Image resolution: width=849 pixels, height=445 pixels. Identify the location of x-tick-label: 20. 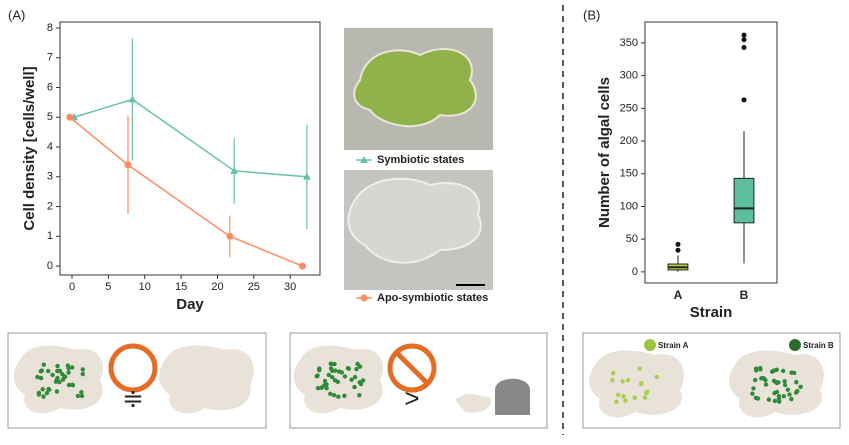
(217, 287).